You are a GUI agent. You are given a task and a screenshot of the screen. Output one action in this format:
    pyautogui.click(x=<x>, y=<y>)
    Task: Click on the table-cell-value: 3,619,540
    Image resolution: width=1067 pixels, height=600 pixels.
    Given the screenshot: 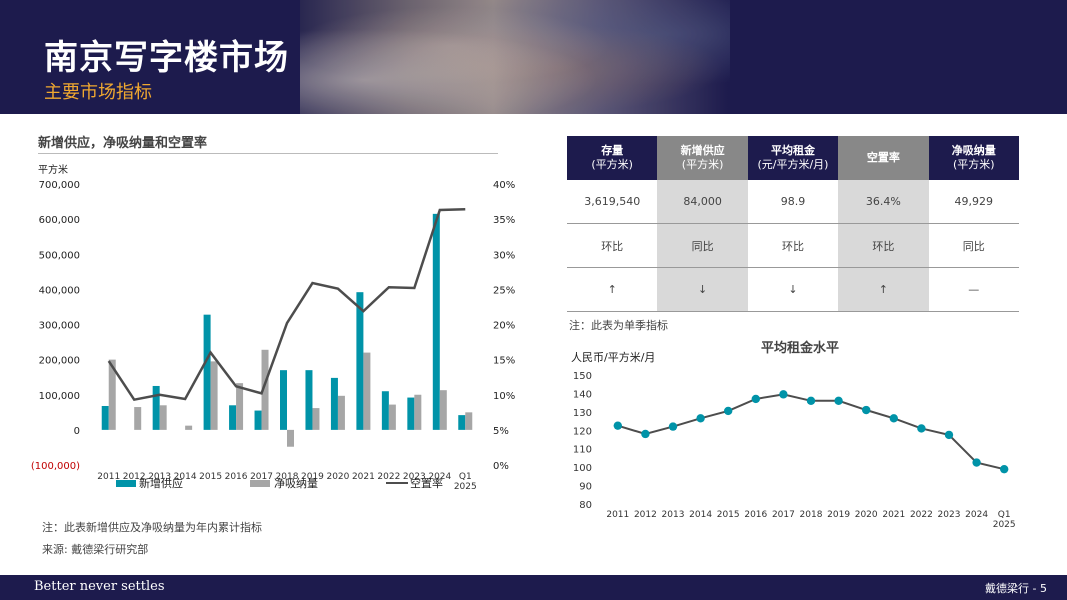 What is the action you would take?
    pyautogui.click(x=612, y=202)
    